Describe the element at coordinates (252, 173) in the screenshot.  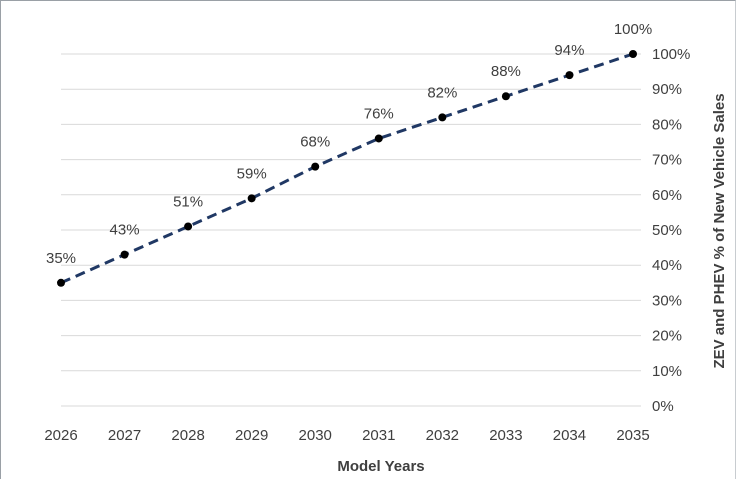
I see `data-label: 59%` at that location.